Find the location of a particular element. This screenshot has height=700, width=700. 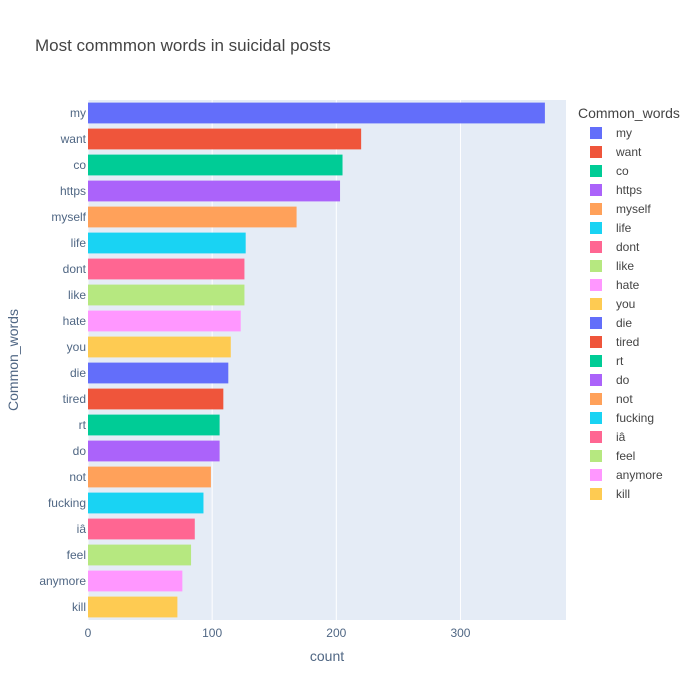

y-tick-label: fucking is located at coordinates (67, 503).